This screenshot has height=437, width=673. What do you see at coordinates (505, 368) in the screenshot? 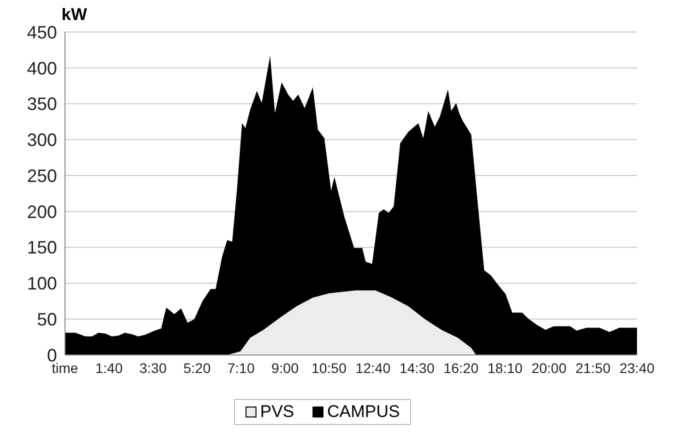
I see `x-tick-label: 18:10` at bounding box center [505, 368].